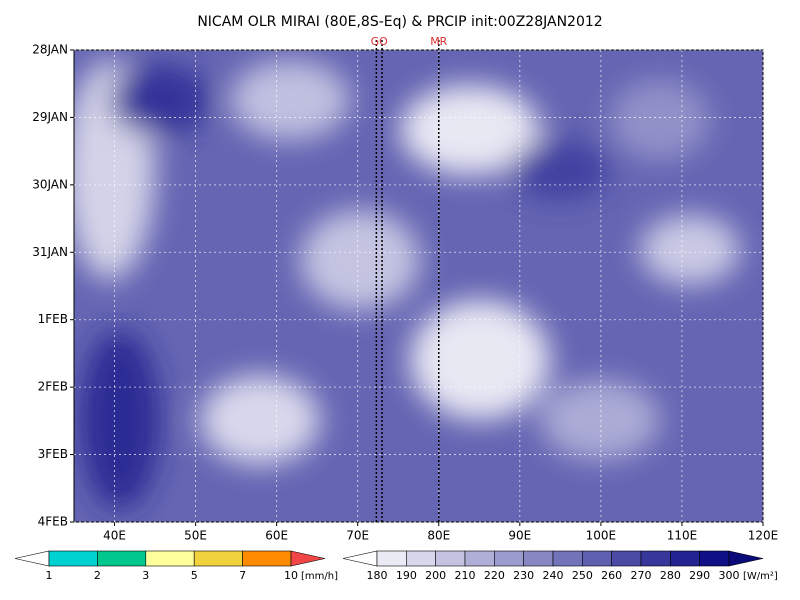 The width and height of the screenshot is (800, 600). Describe the element at coordinates (763, 536) in the screenshot. I see `x-tick-label: 120E` at that location.